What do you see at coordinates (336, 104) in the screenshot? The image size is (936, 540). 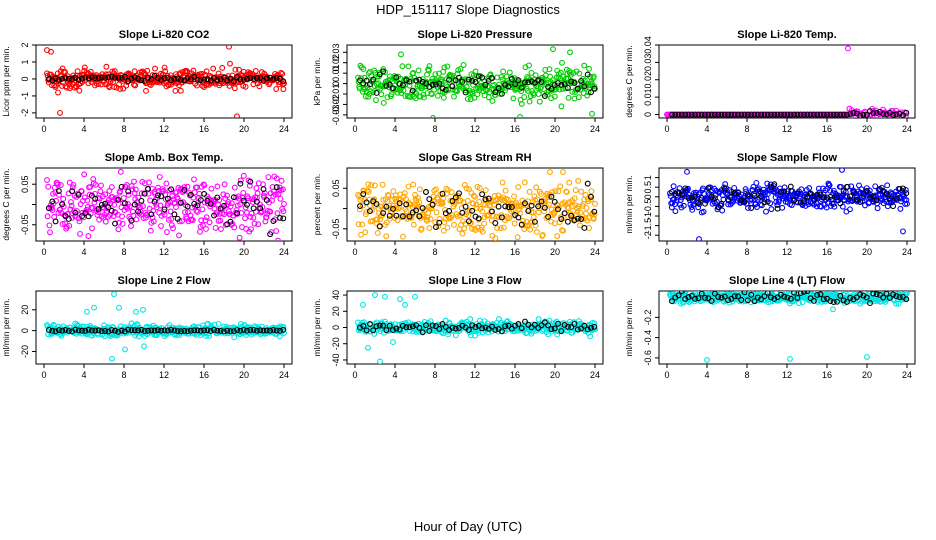 I see `y-tick-label: -0.02` at bounding box center [336, 104].